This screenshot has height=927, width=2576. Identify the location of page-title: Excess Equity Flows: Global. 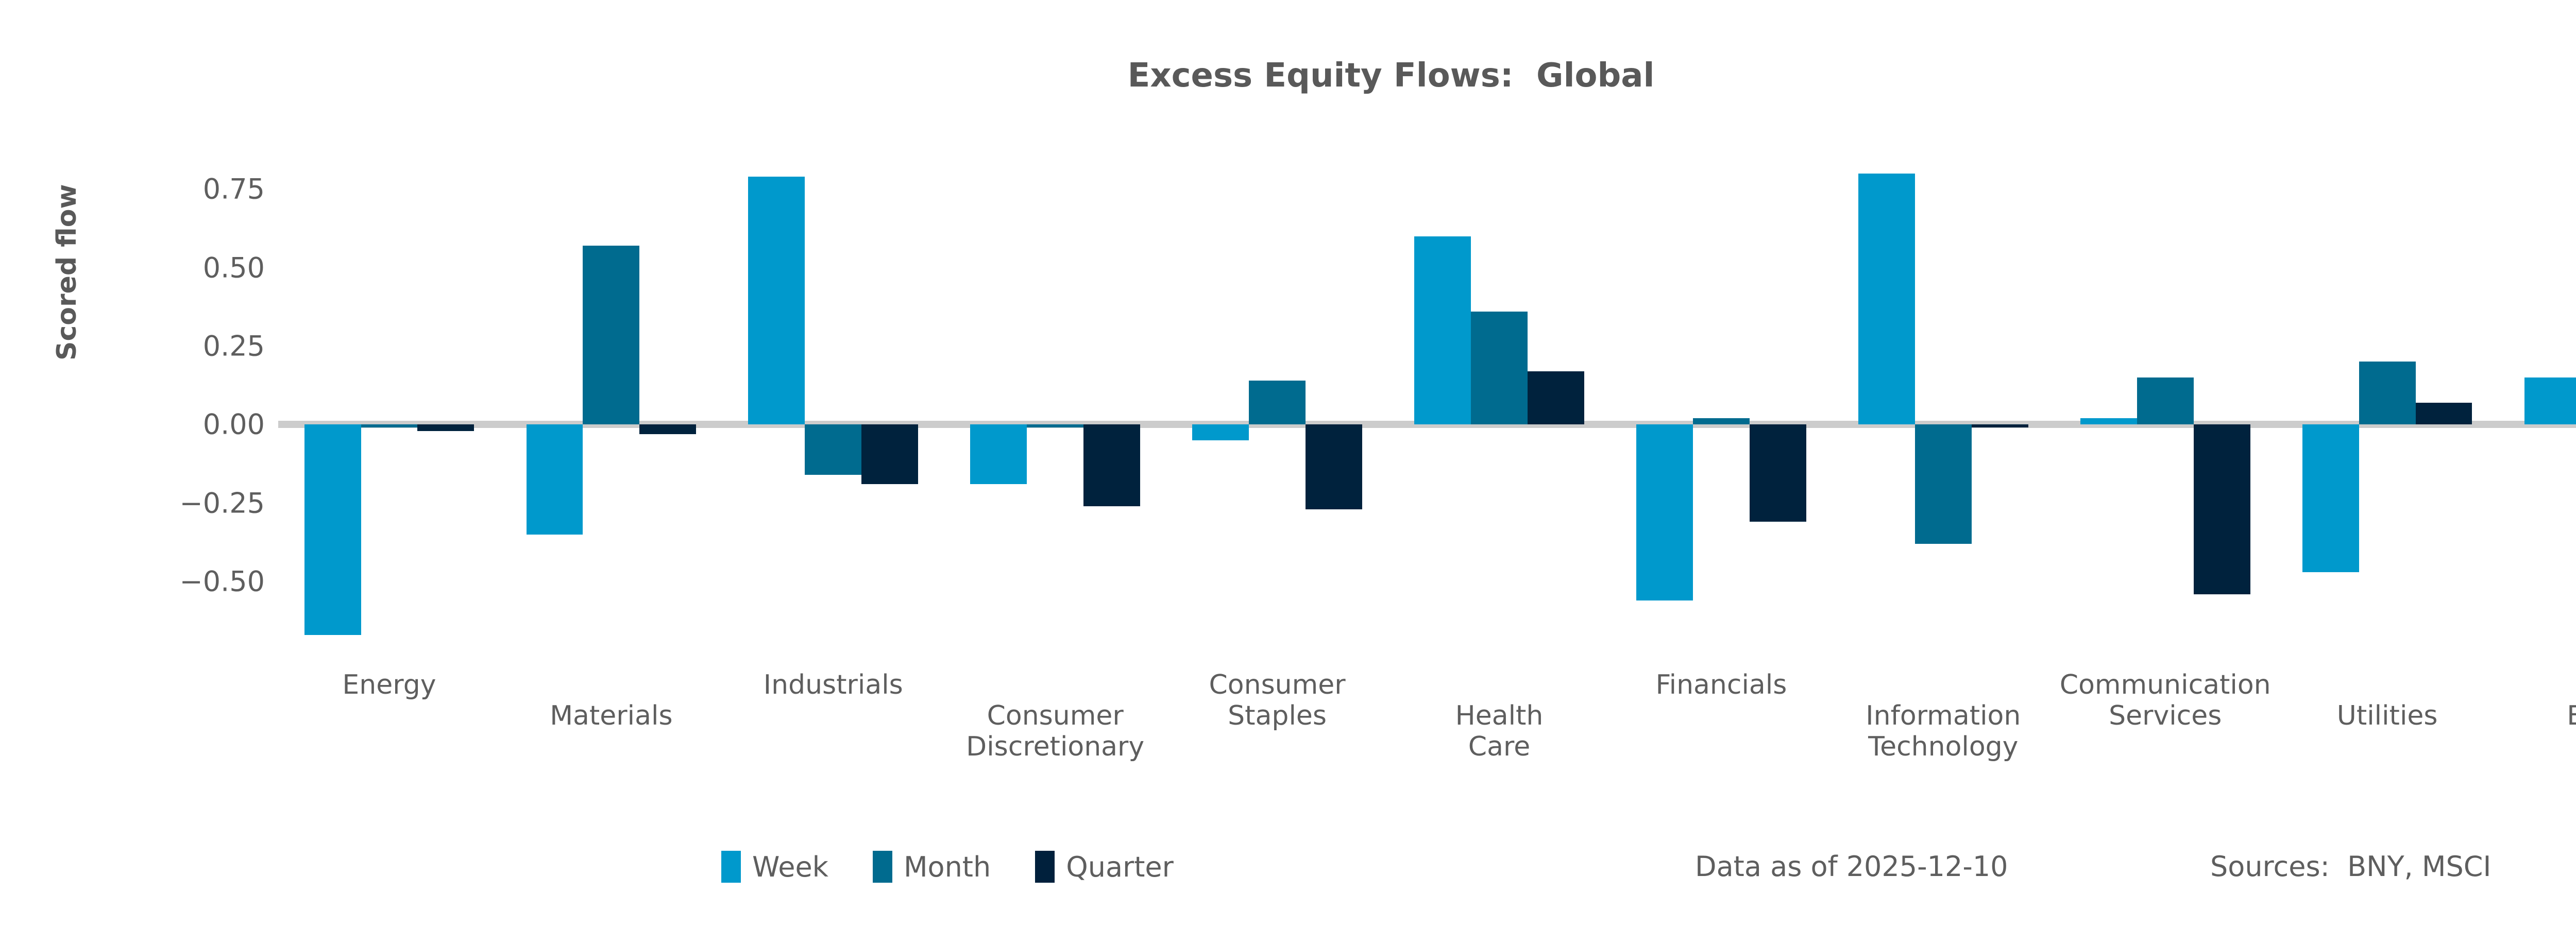
(1391, 76).